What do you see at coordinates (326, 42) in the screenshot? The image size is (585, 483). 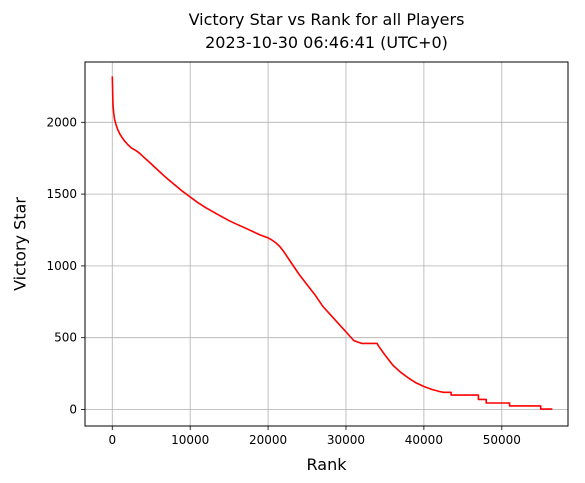 I see `chart-subtitle: 2023-10-30 06:46:41 (UTC+0)` at bounding box center [326, 42].